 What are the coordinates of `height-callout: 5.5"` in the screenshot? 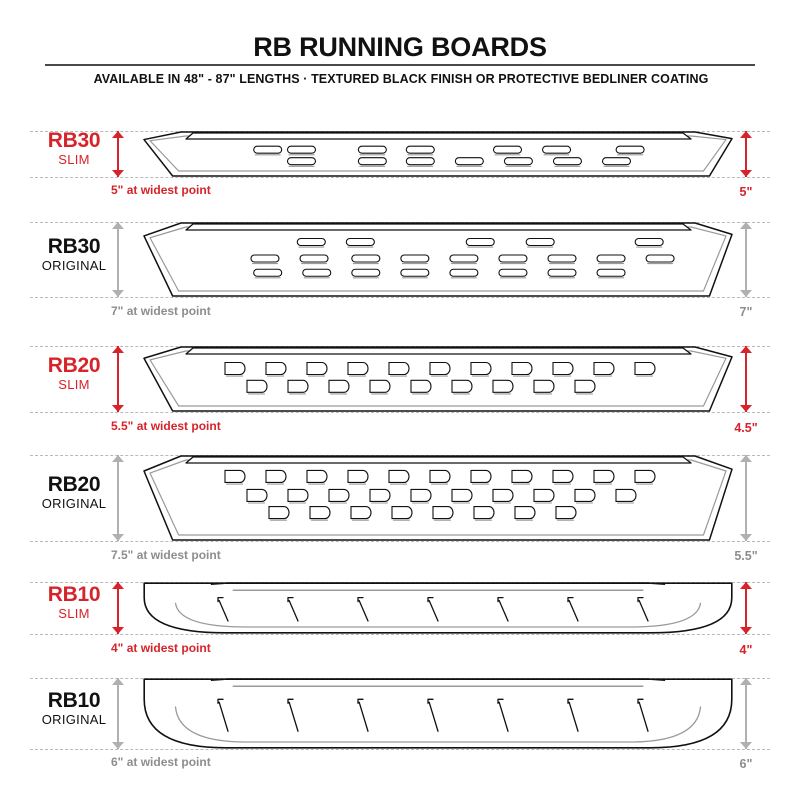 It's located at (746, 556).